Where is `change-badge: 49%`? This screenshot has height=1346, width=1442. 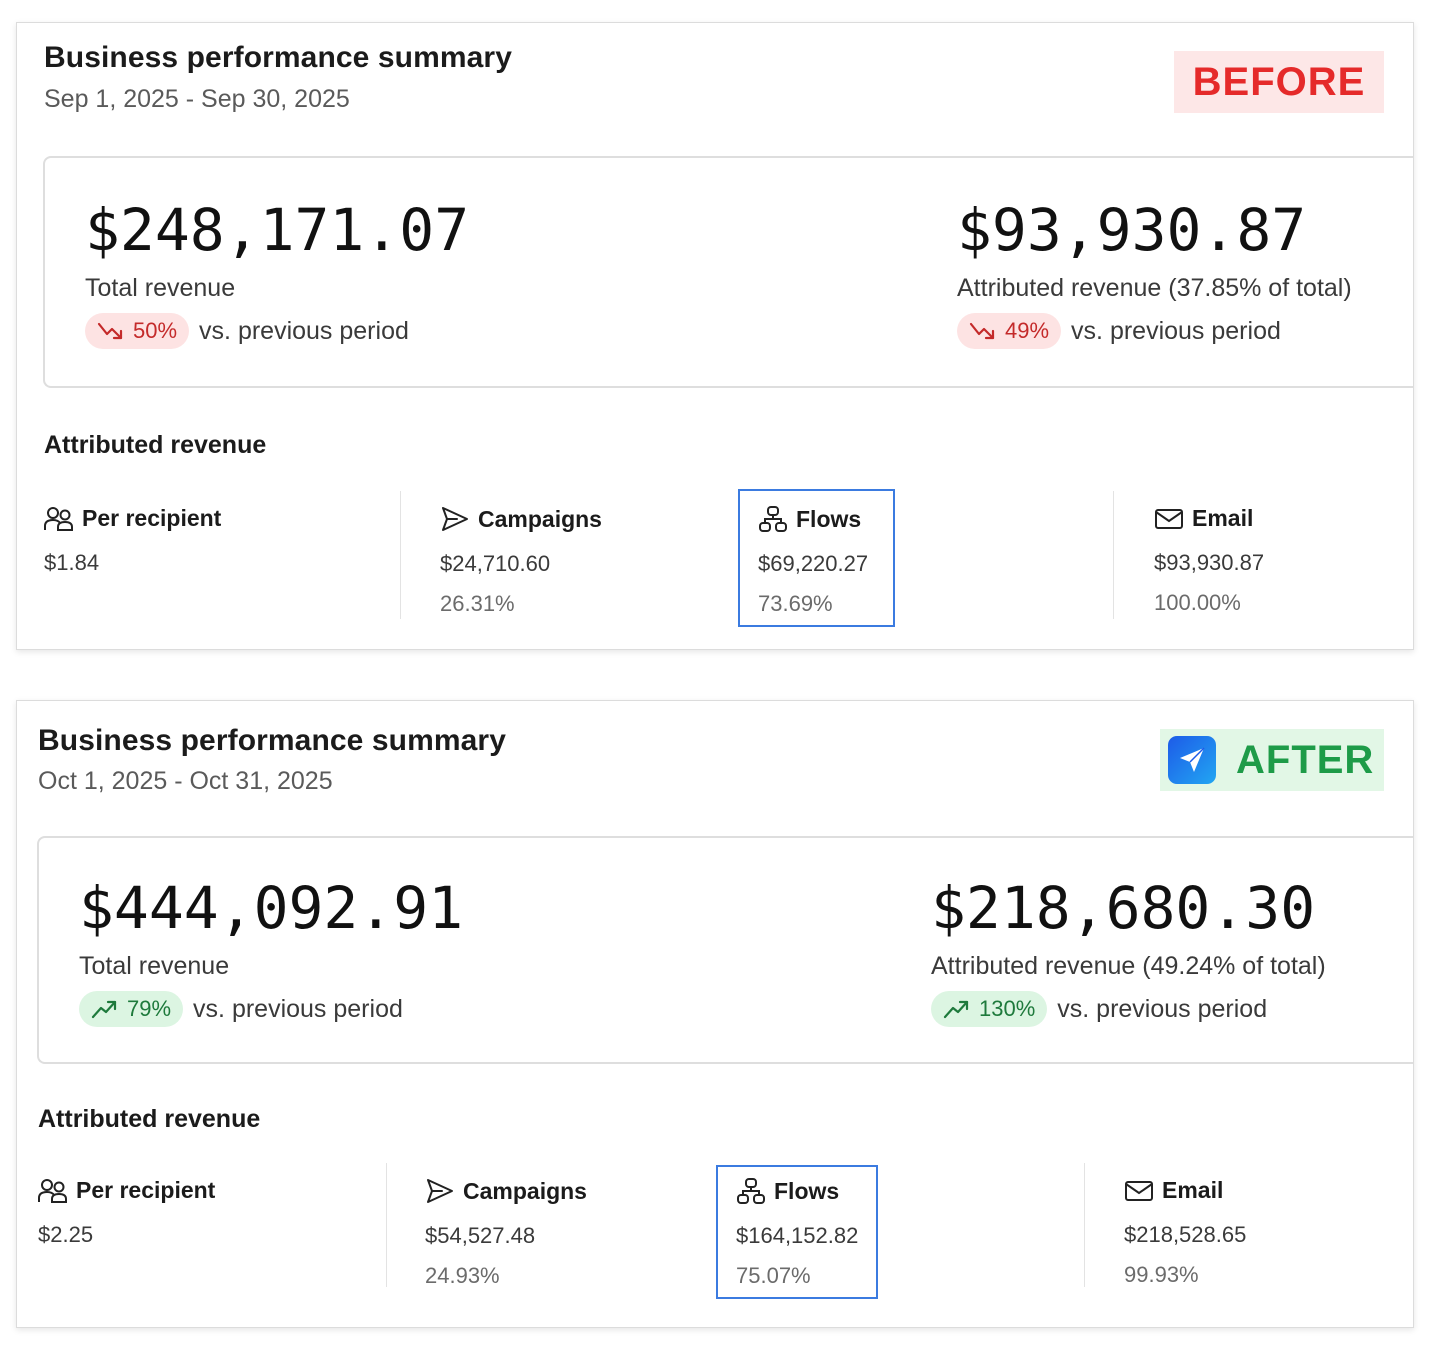
change-badge: 49% is located at coordinates (1009, 331).